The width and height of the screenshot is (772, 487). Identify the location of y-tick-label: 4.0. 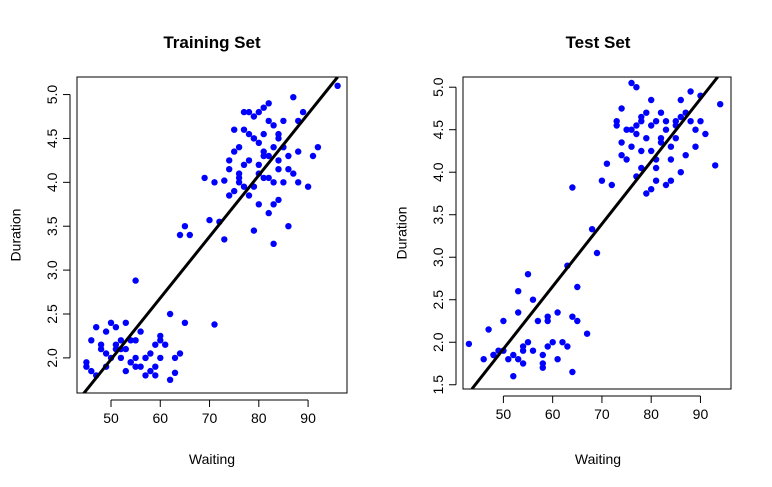
(52, 182).